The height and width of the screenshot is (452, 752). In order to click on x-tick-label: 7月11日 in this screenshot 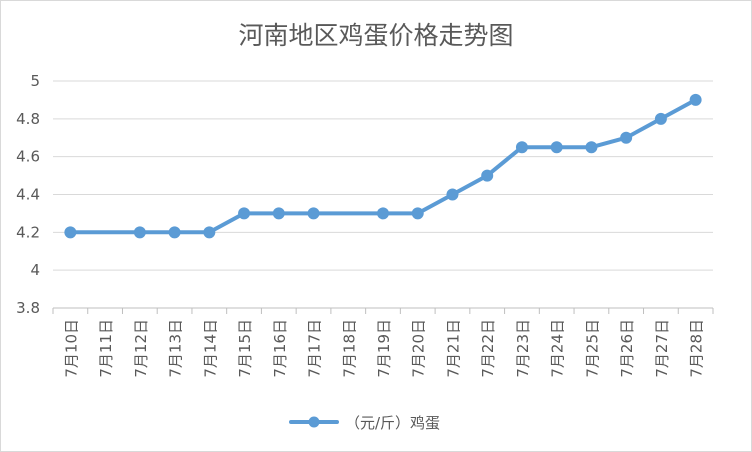, I will do `click(106, 348)`.